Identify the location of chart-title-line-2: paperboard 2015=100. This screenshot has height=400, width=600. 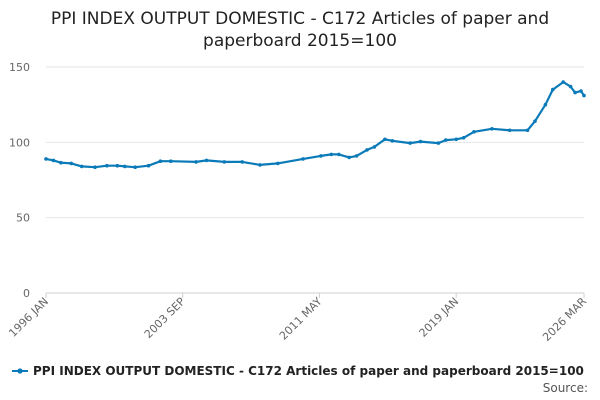
(300, 41).